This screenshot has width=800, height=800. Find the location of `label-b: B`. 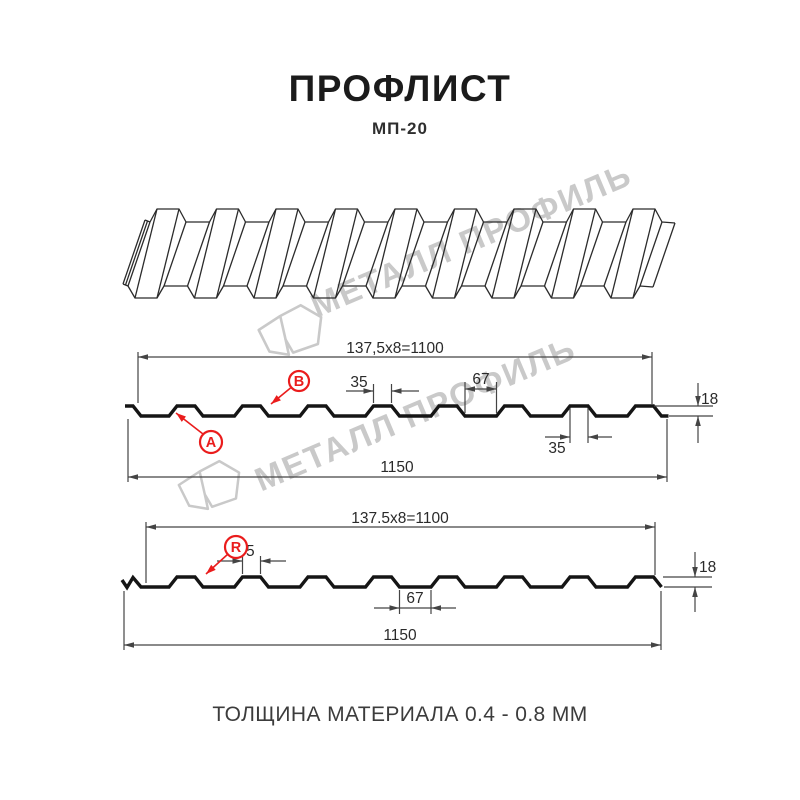

label-b: B is located at coordinates (299, 382).